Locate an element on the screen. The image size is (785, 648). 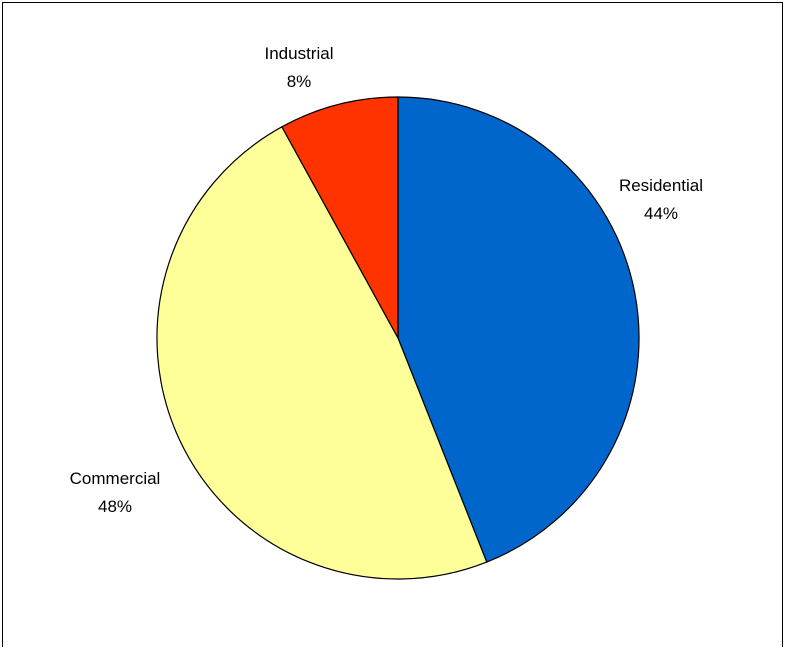
slice-percent-residential: 44% is located at coordinates (661, 213).